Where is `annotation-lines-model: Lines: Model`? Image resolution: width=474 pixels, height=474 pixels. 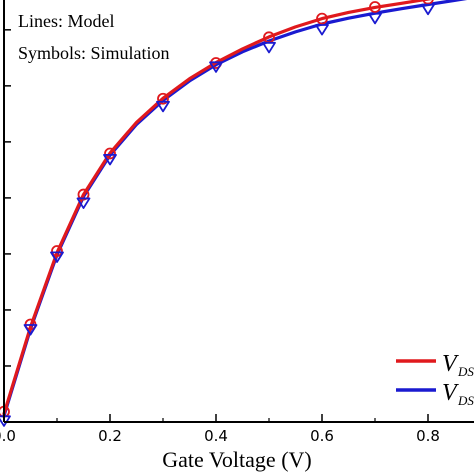
annotation-lines-model: Lines: Model is located at coordinates (66, 21).